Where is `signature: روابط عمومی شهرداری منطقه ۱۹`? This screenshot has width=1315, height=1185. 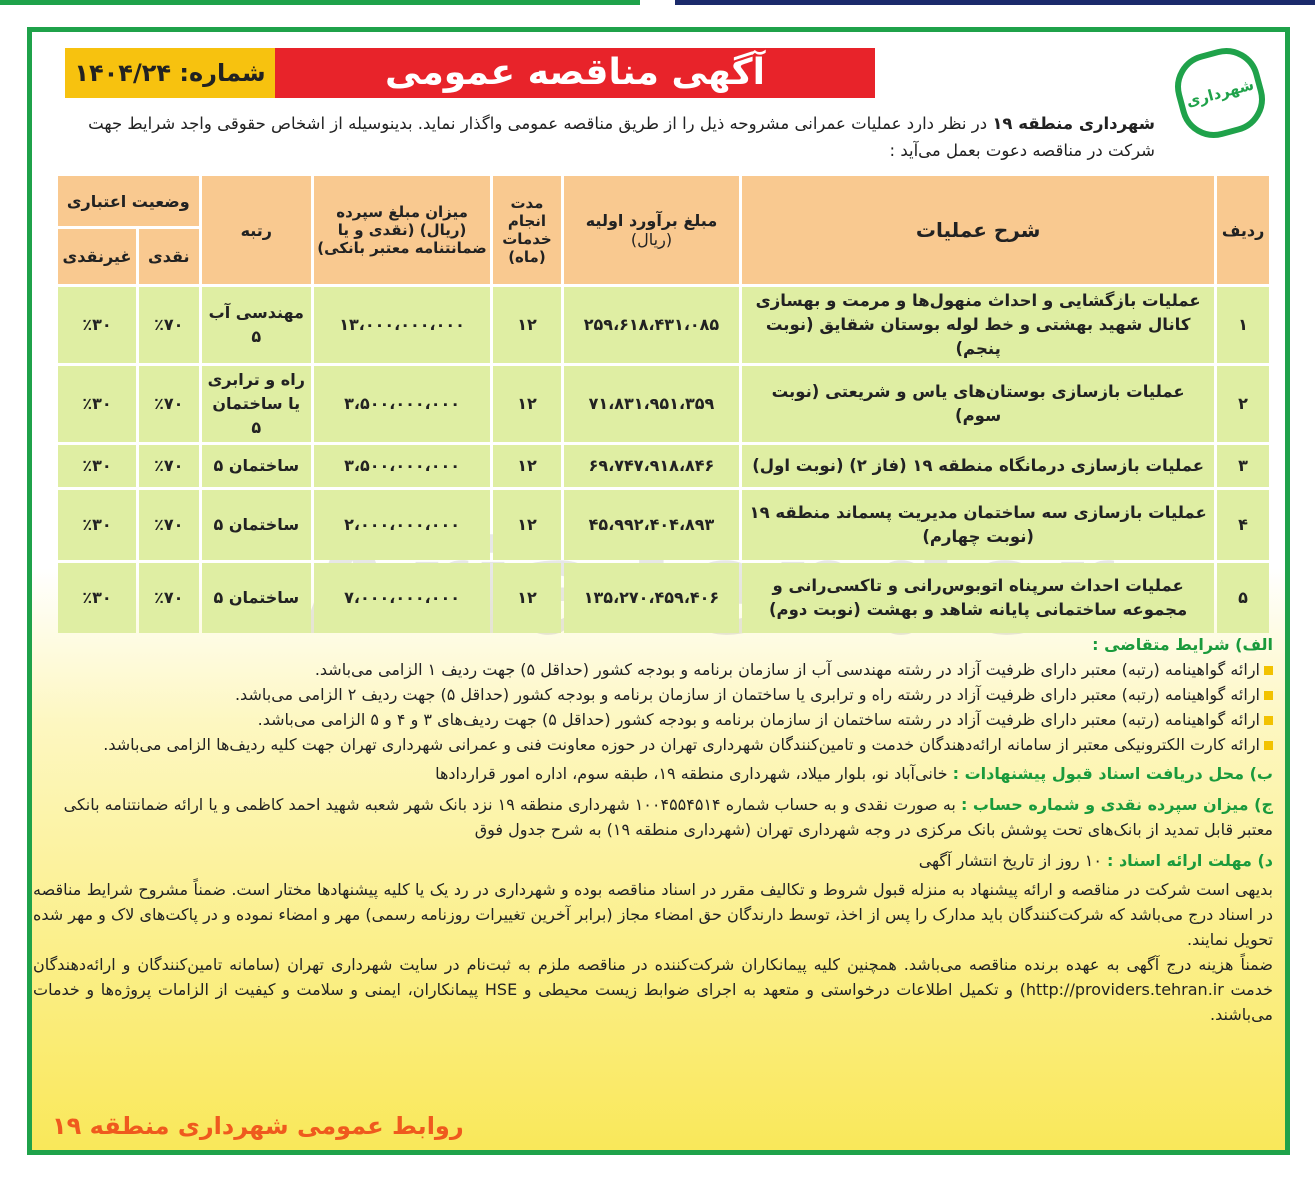
signature: روابط عمومی شهرداری منطقه ۱۹ is located at coordinates (258, 1126).